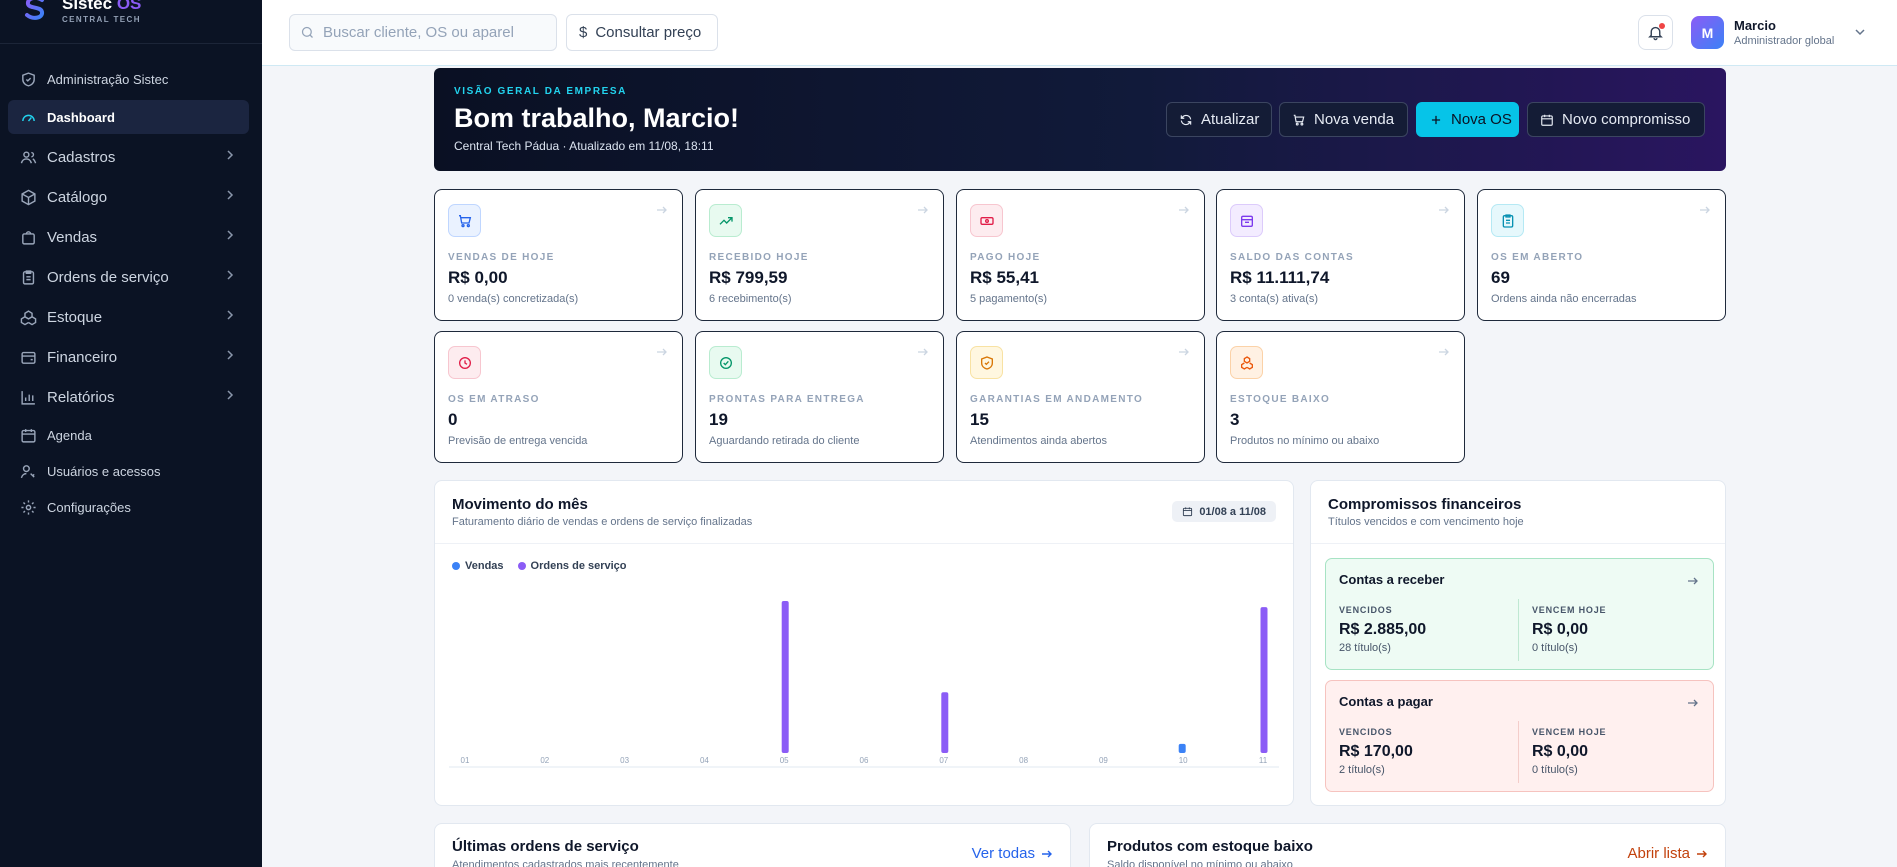 The height and width of the screenshot is (867, 1897). I want to click on payable-overdue-label: VENCIDOS, so click(1366, 732).